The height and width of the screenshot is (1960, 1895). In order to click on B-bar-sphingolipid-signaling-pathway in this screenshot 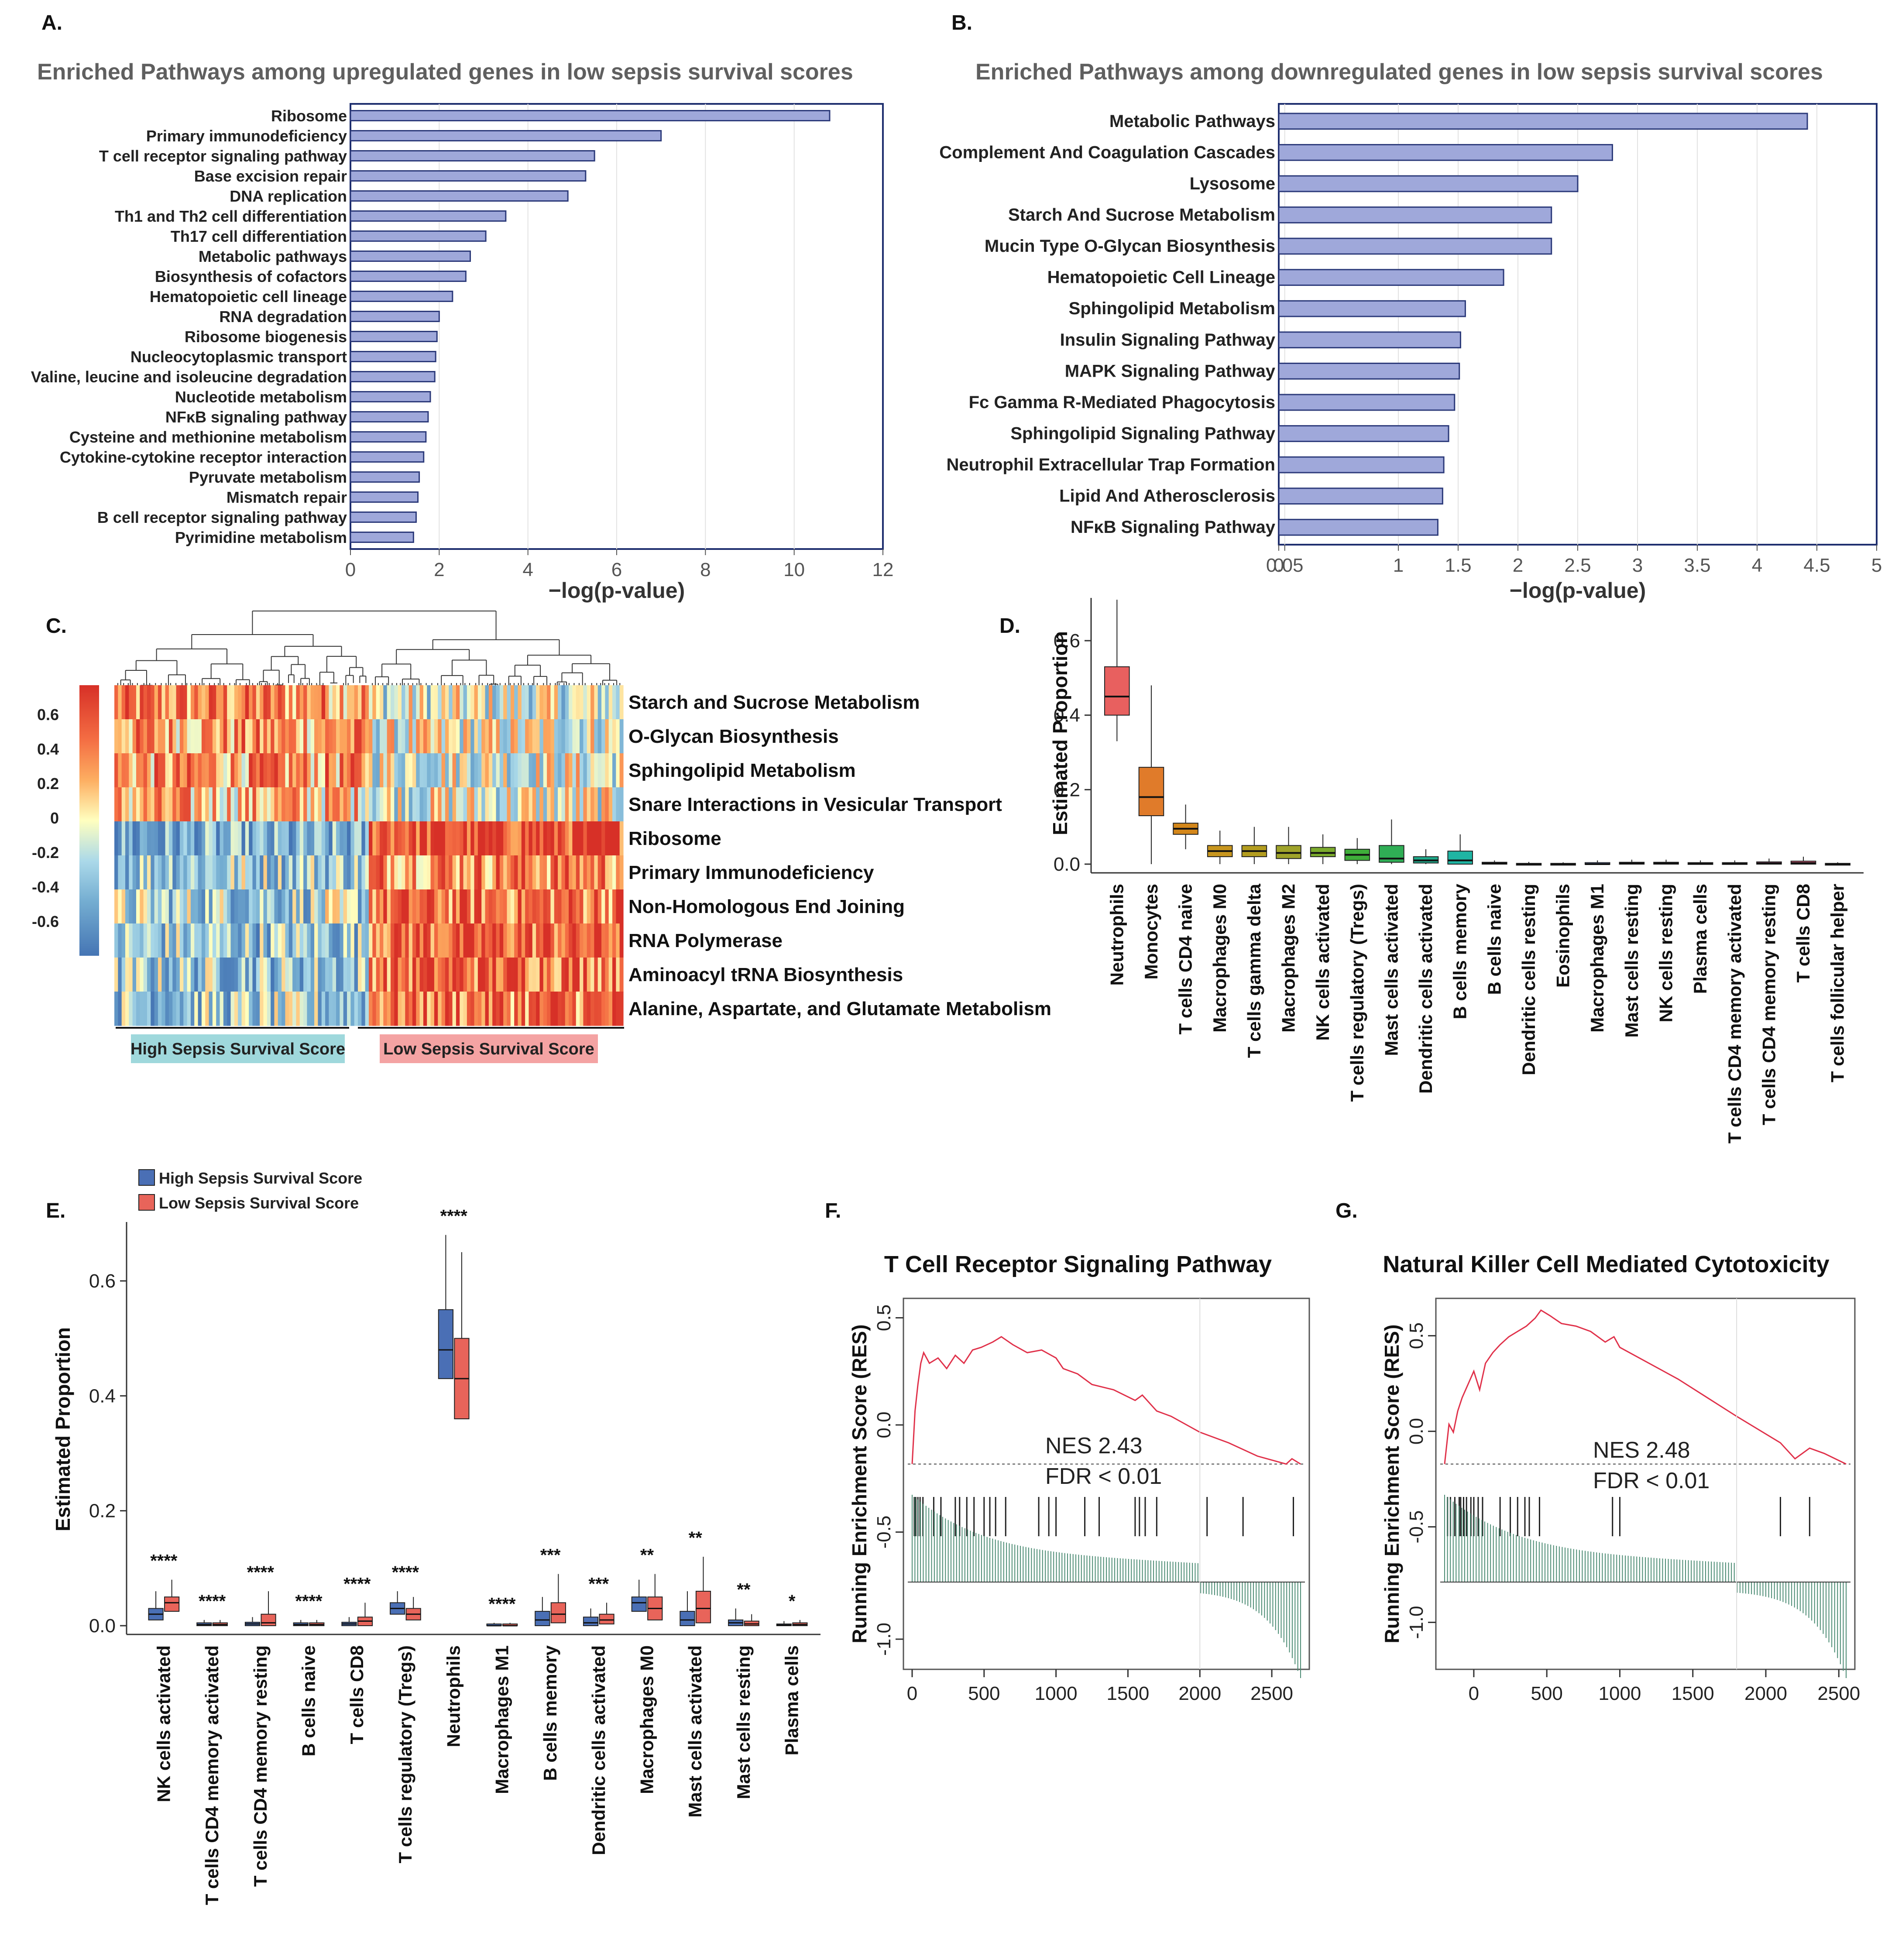, I will do `click(1363, 434)`.